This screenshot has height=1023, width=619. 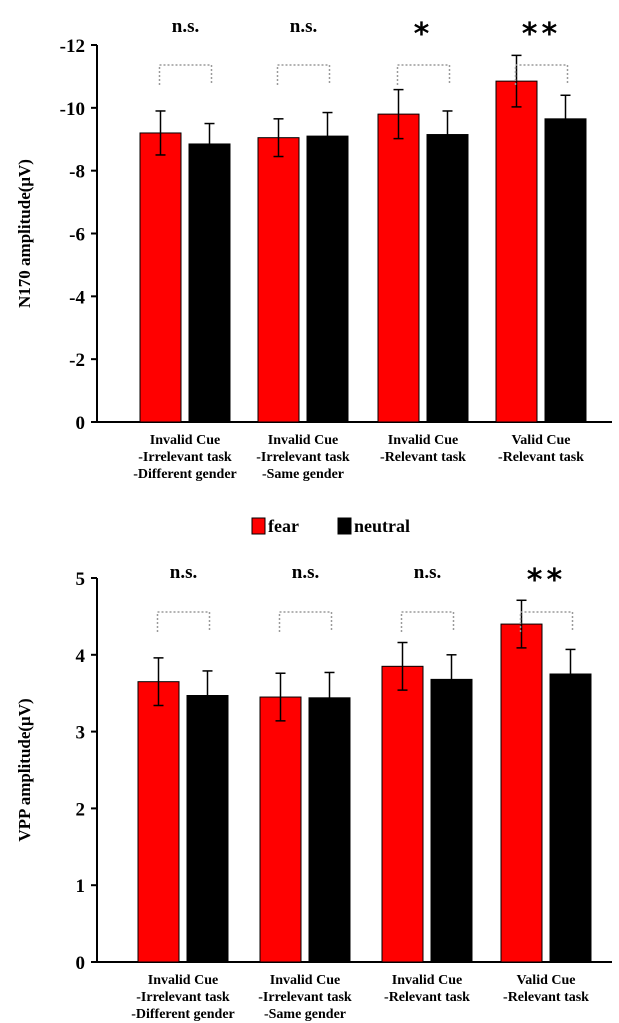 What do you see at coordinates (330, 526) in the screenshot?
I see `legend: fear neutral` at bounding box center [330, 526].